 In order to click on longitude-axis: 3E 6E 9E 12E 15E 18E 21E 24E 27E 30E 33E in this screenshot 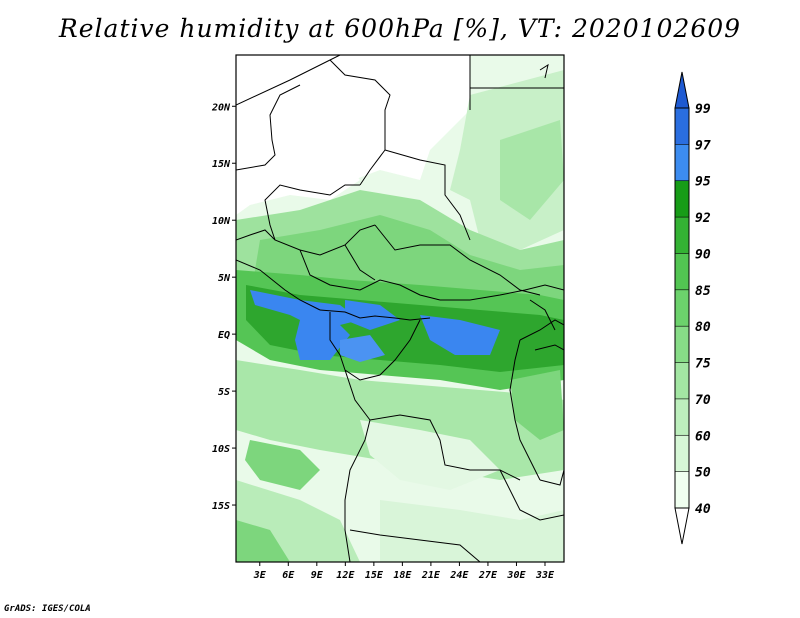, I will do `click(404, 571)`.